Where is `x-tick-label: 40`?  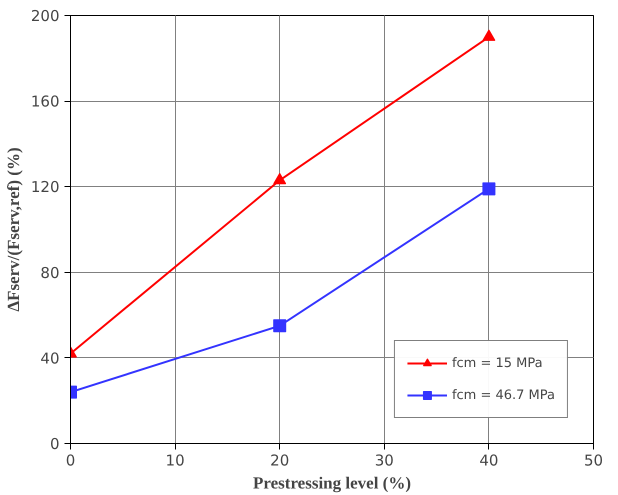 x-tick-label: 40 is located at coordinates (488, 461).